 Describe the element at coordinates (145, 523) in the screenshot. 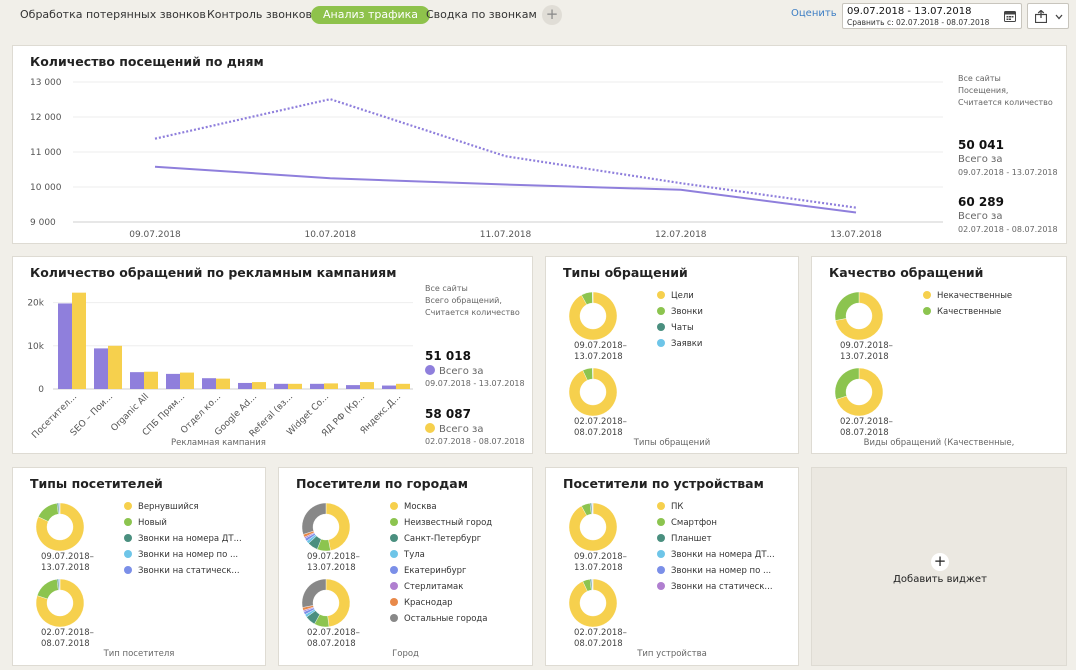

I see `legend-item: Новый` at that location.